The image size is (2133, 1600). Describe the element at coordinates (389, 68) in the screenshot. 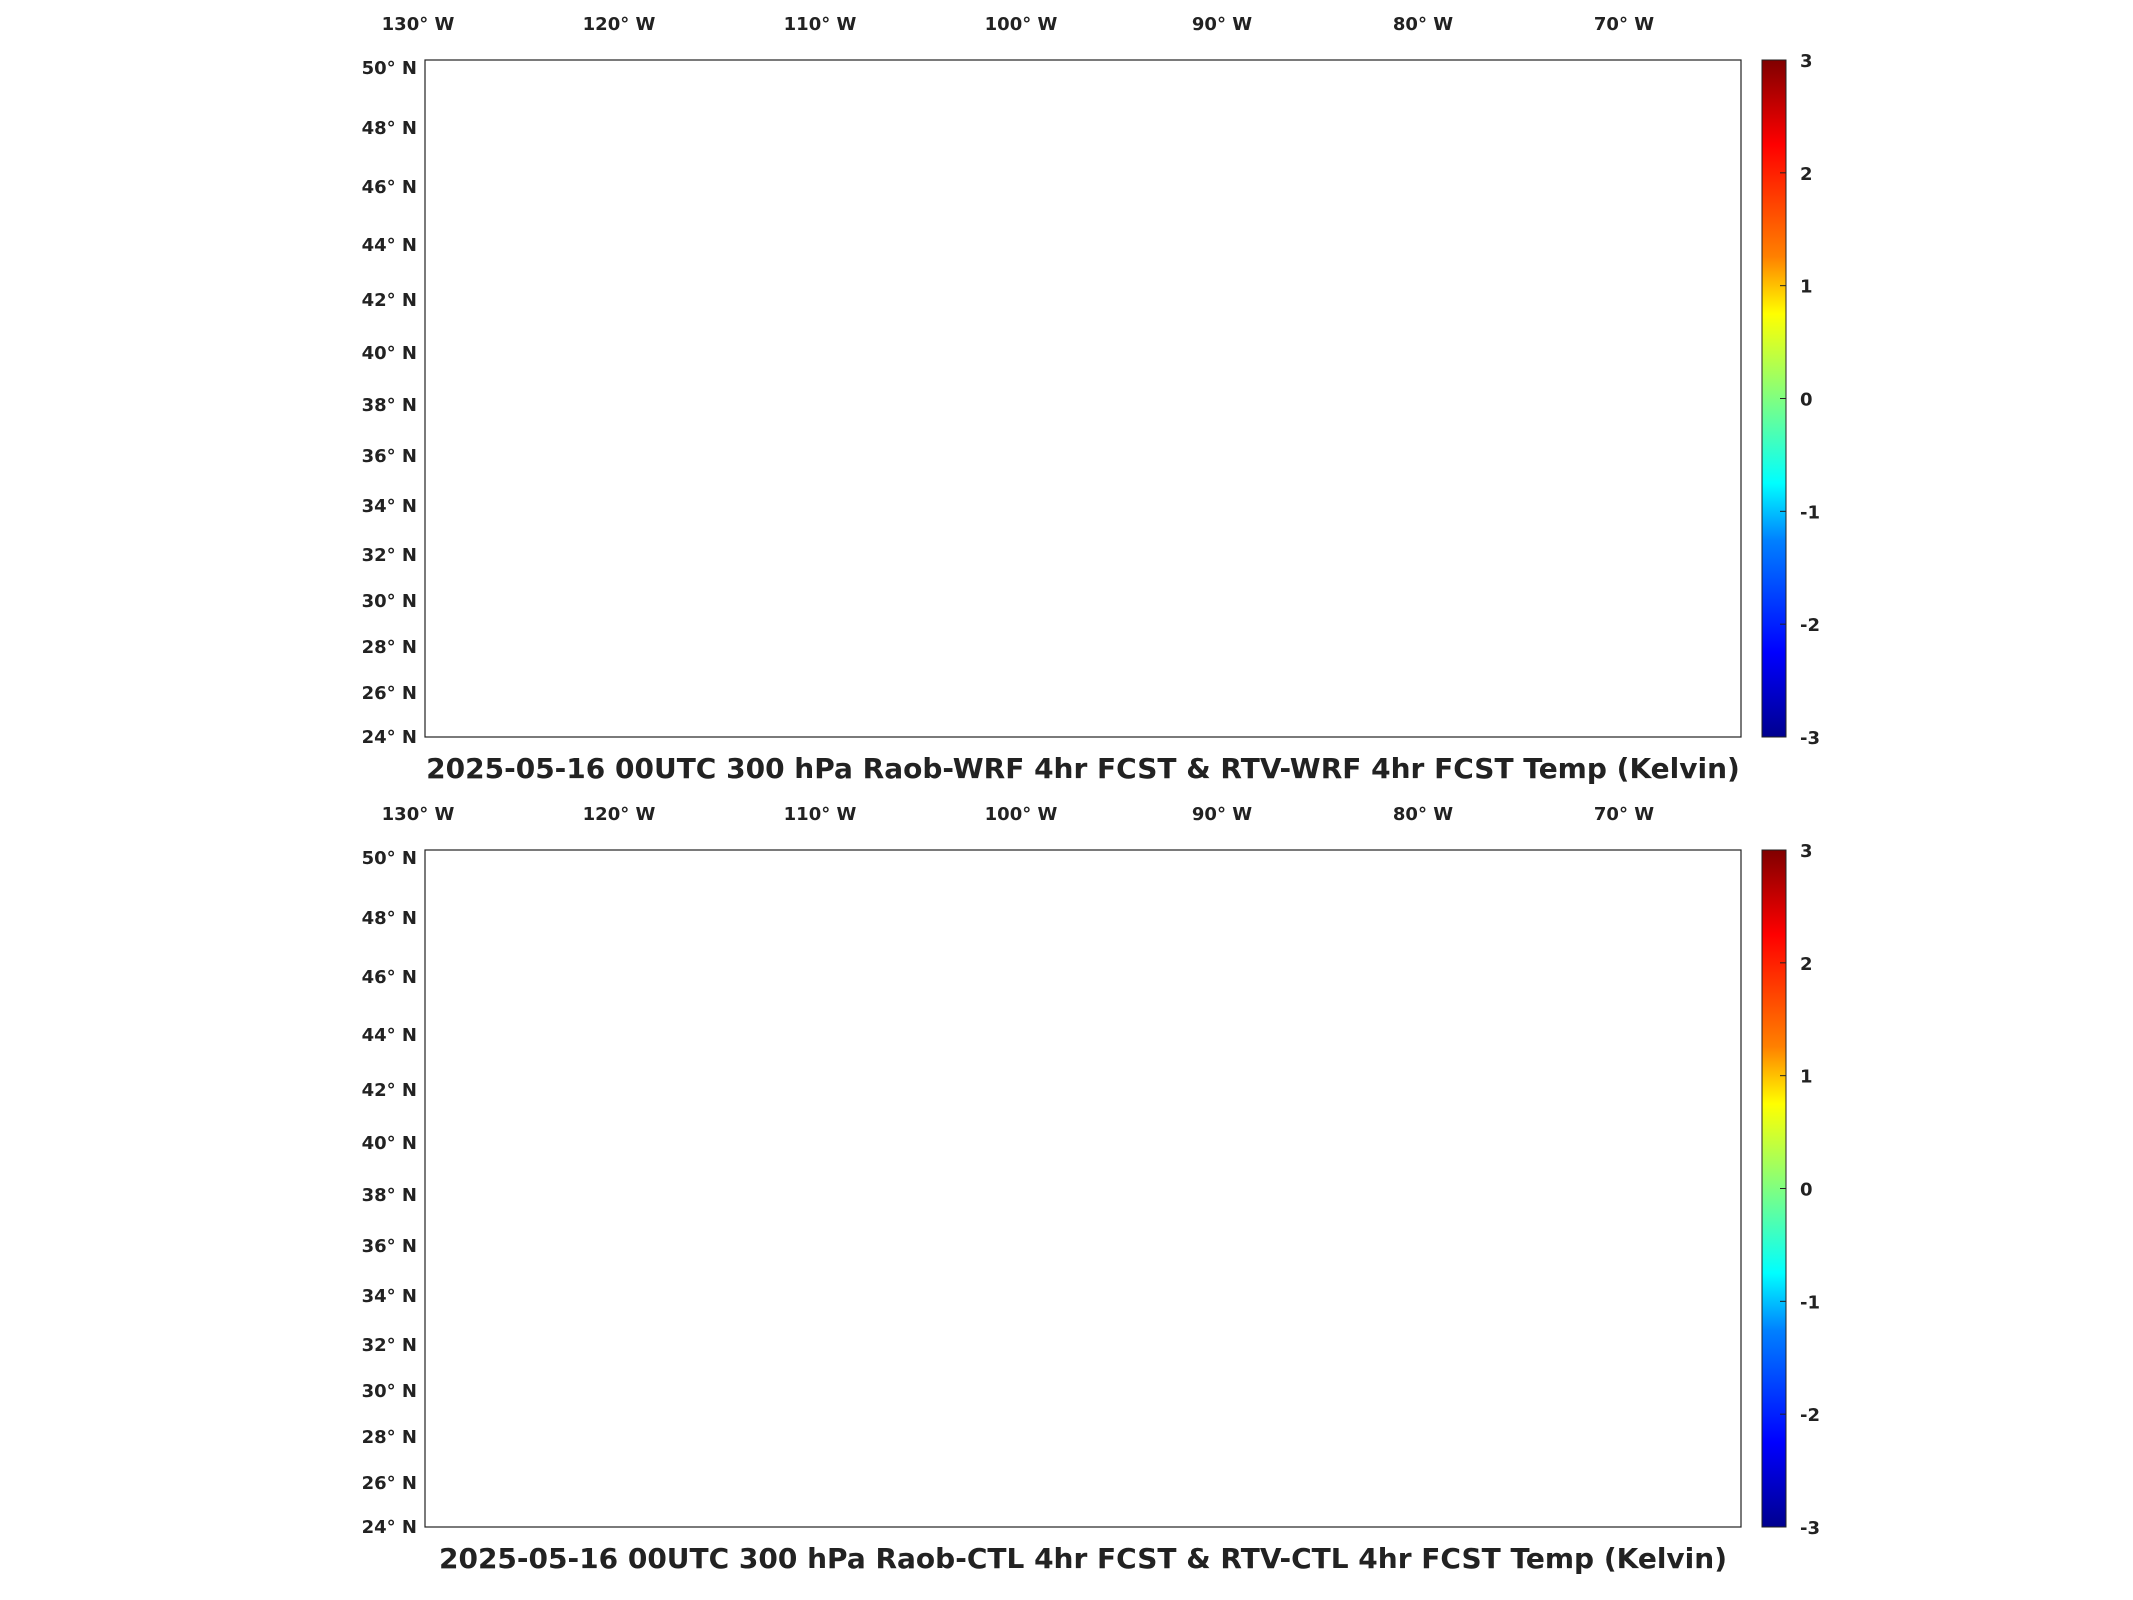

I see `latitude-tick-label: 50° N` at that location.